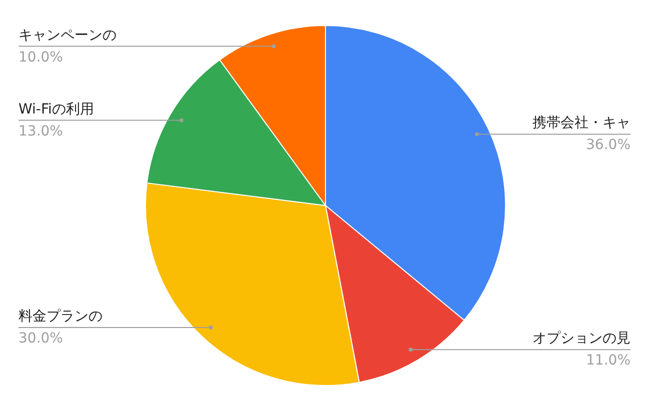 The image size is (650, 402). Describe the element at coordinates (56, 109) in the screenshot. I see `slice-label: Wi-Fiの利用` at that location.